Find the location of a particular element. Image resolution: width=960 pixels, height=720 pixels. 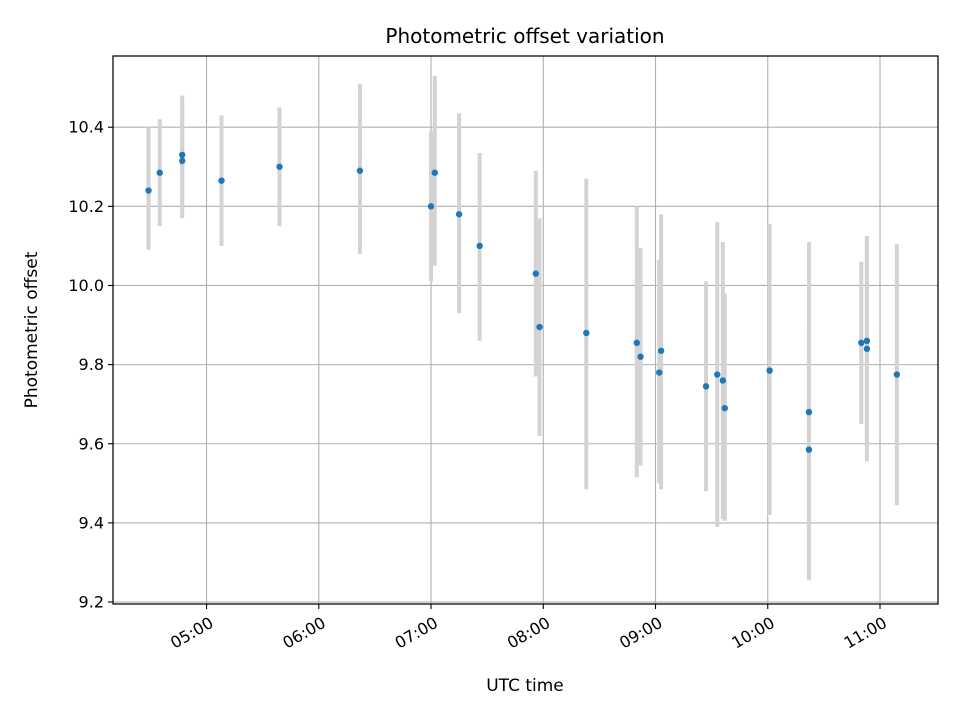

y-axis-label: Photometric offset is located at coordinates (32, 329).